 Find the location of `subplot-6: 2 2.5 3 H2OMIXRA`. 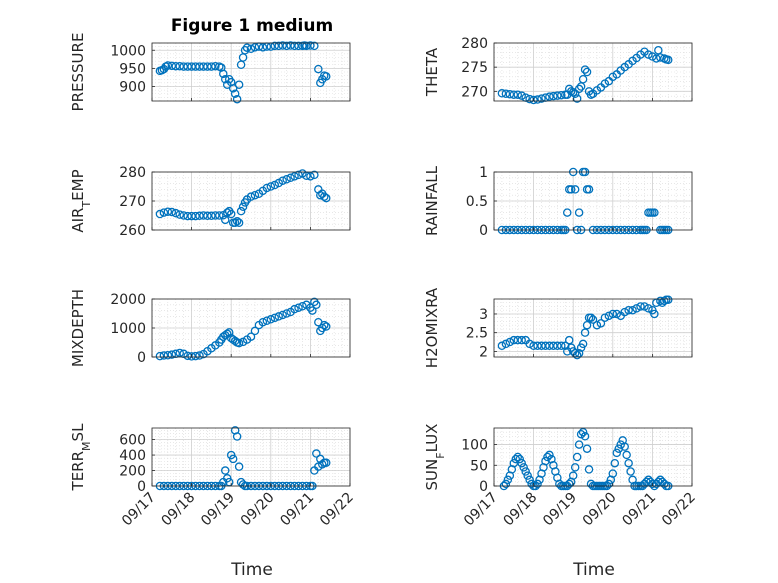

subplot-6: 2 2.5 3 H2OMIXRA is located at coordinates (558, 327).